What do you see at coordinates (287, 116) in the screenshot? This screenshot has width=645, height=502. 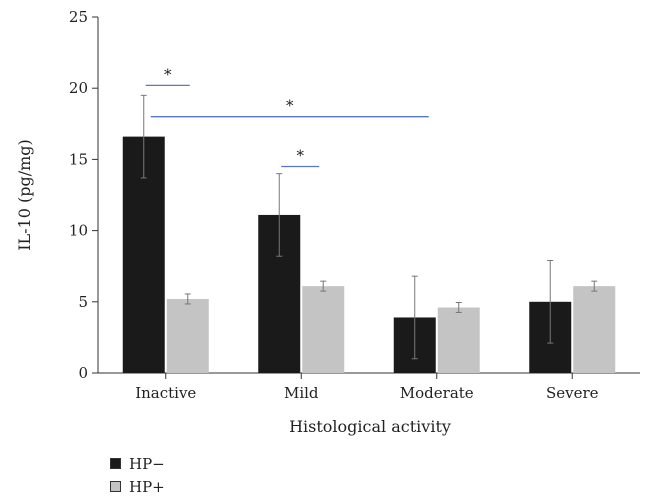 I see `significance-markers: * * *` at bounding box center [287, 116].